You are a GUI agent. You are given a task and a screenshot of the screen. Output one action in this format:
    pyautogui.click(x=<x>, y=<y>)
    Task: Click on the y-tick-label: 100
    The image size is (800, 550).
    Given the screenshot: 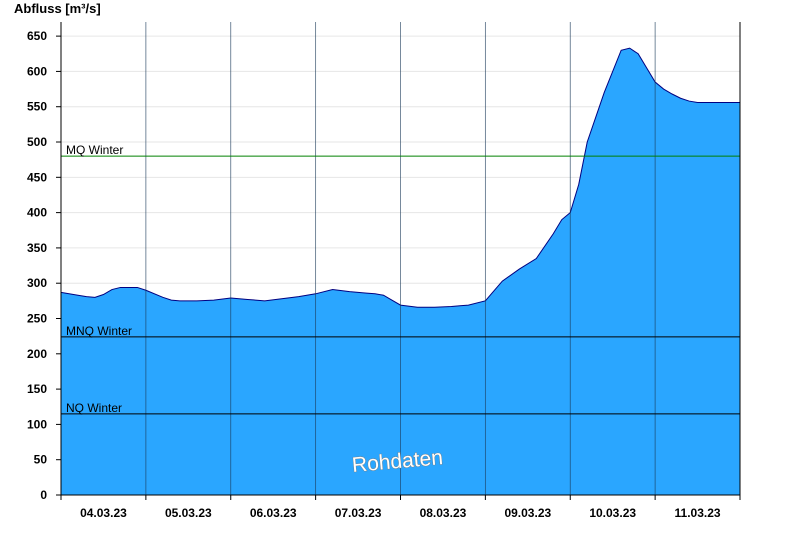 What is the action you would take?
    pyautogui.click(x=37, y=424)
    